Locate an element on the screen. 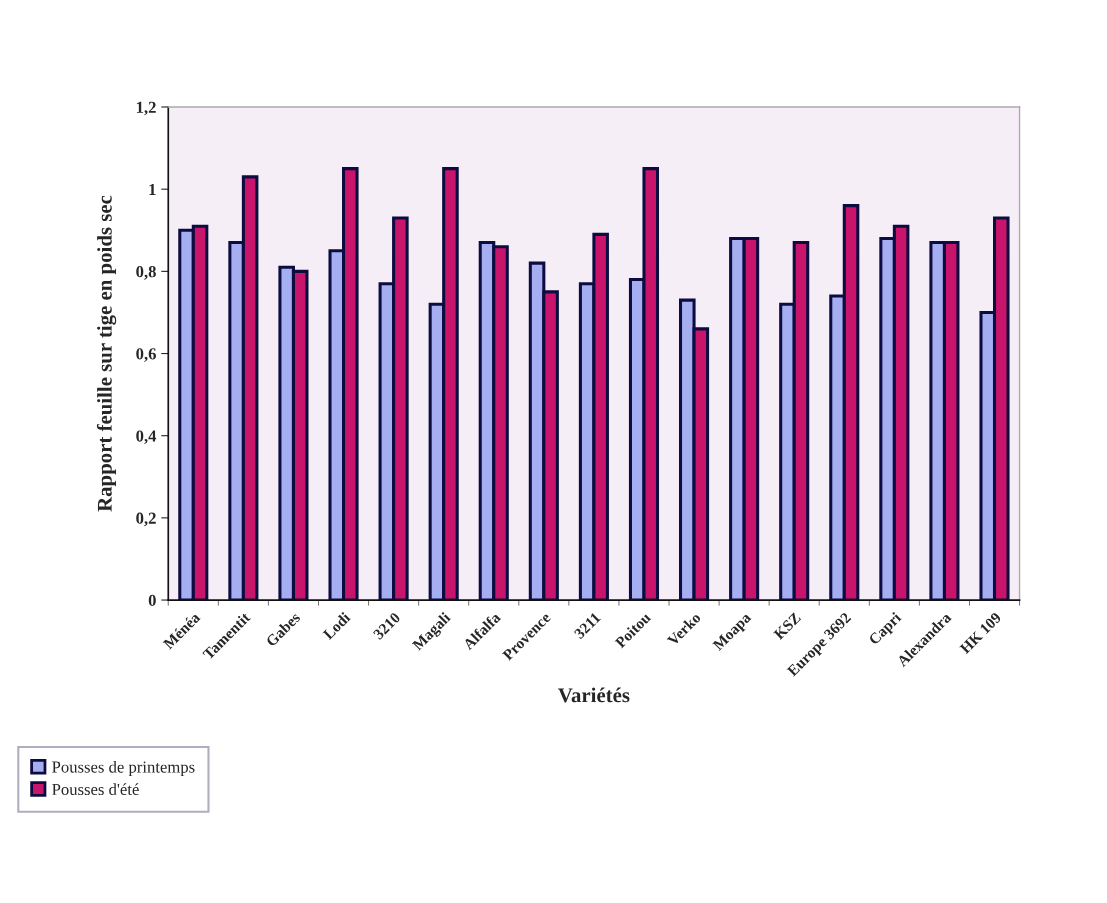 The width and height of the screenshot is (1107, 903). y-tick-label: 0,2 is located at coordinates (146, 519).